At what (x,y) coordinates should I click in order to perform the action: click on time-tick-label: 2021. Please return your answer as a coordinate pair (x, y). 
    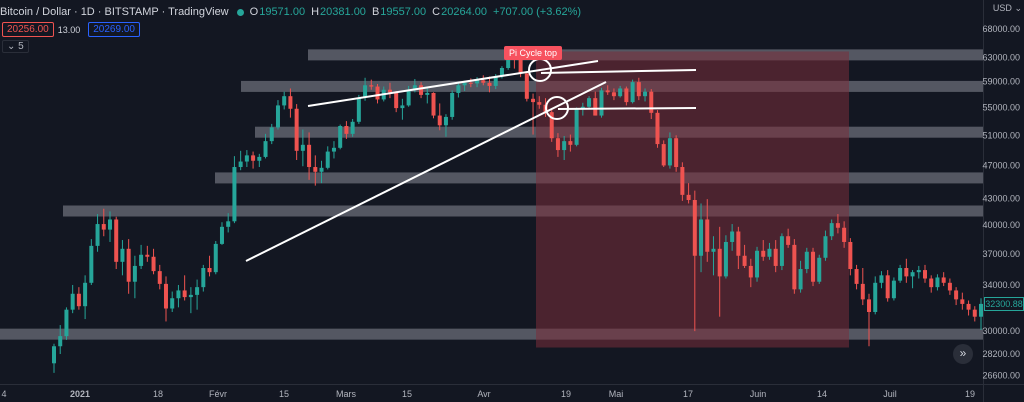
    Looking at the image, I should click on (80, 394).